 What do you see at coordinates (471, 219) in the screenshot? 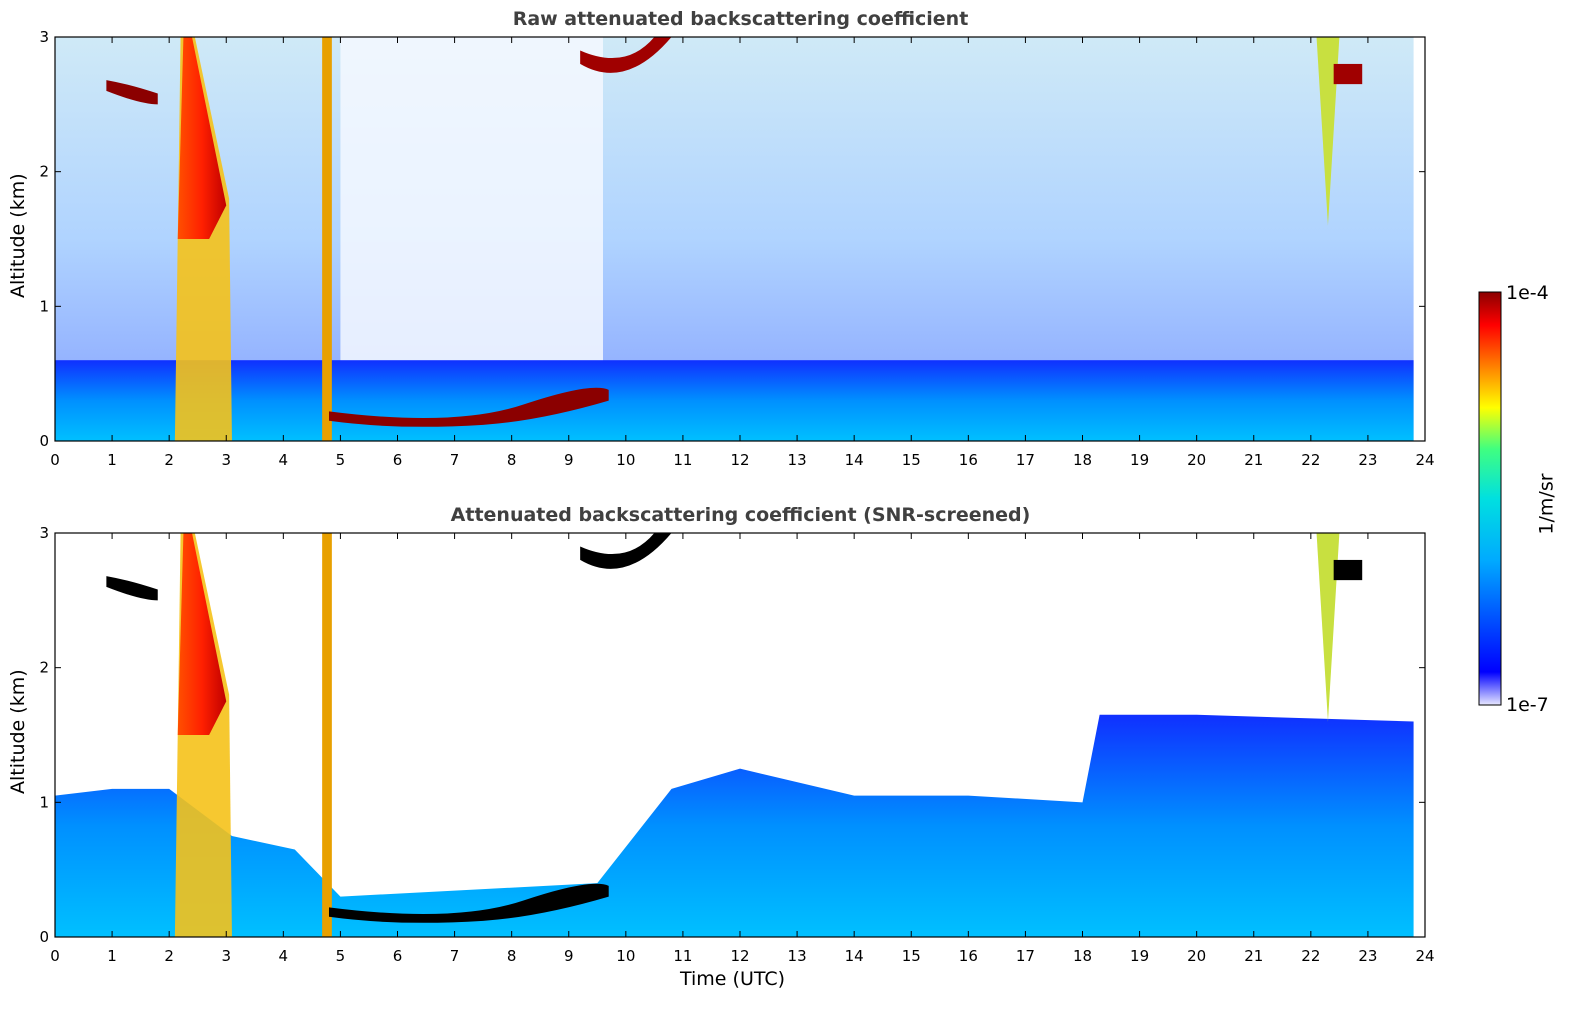
I see `clear-region` at bounding box center [471, 219].